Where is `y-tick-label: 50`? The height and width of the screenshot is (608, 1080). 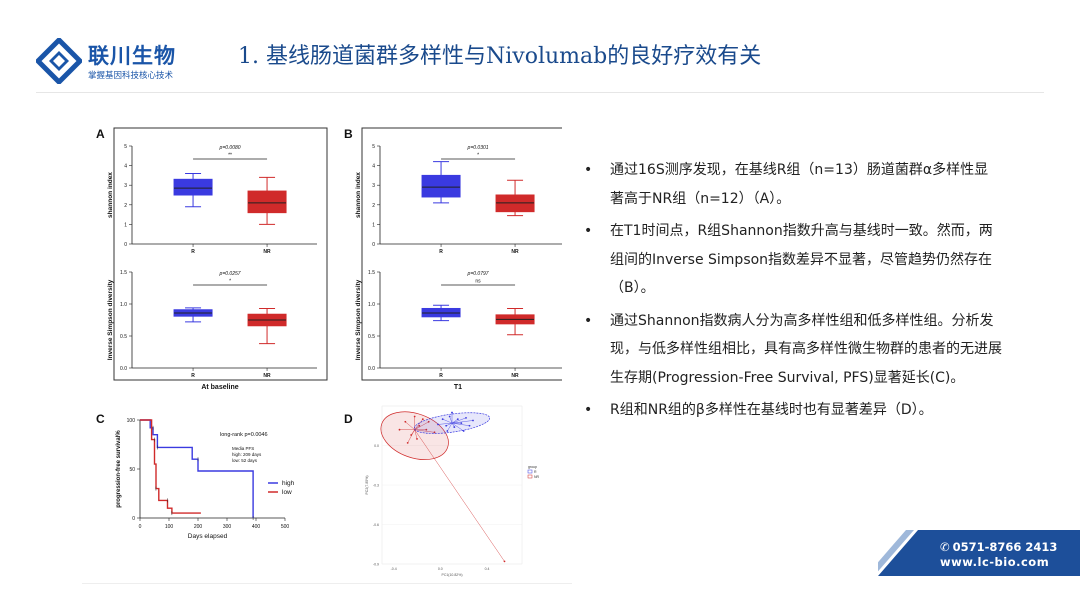 y-tick-label: 50 is located at coordinates (132, 470).